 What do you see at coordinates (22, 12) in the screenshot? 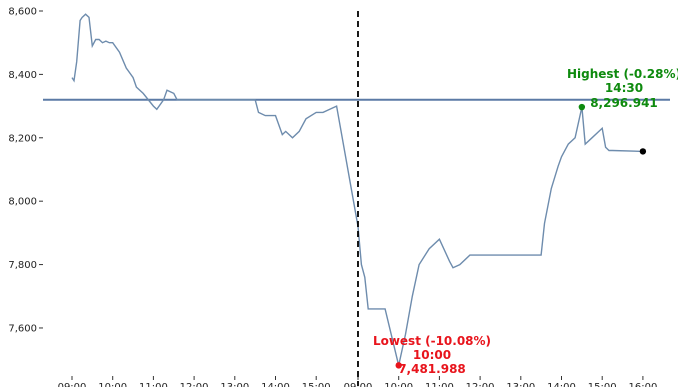
I see `y-tick-label: 8,600` at bounding box center [22, 12].